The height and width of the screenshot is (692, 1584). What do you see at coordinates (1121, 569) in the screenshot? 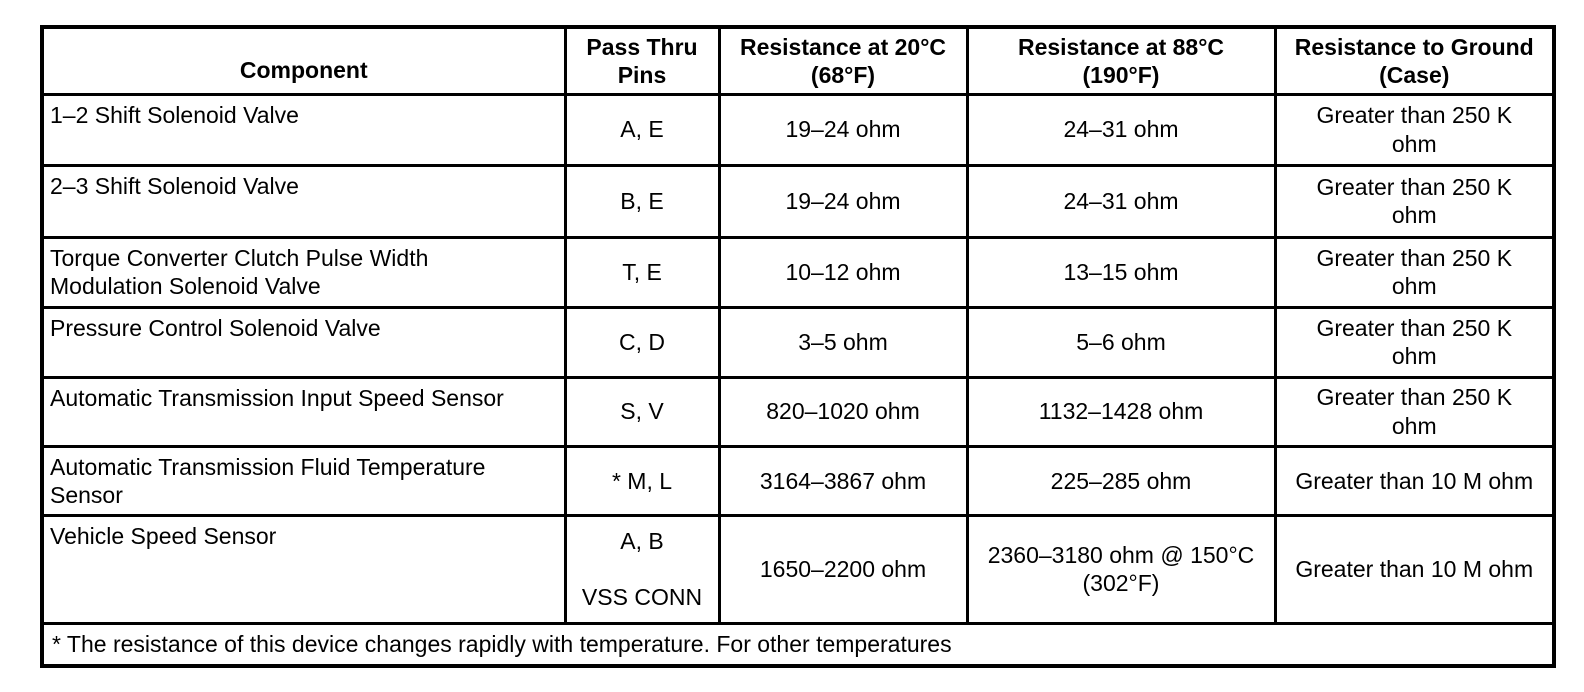
I see `cell-resistance-88c: 2360–3180 ohm @ 150°C (302°F)` at bounding box center [1121, 569].